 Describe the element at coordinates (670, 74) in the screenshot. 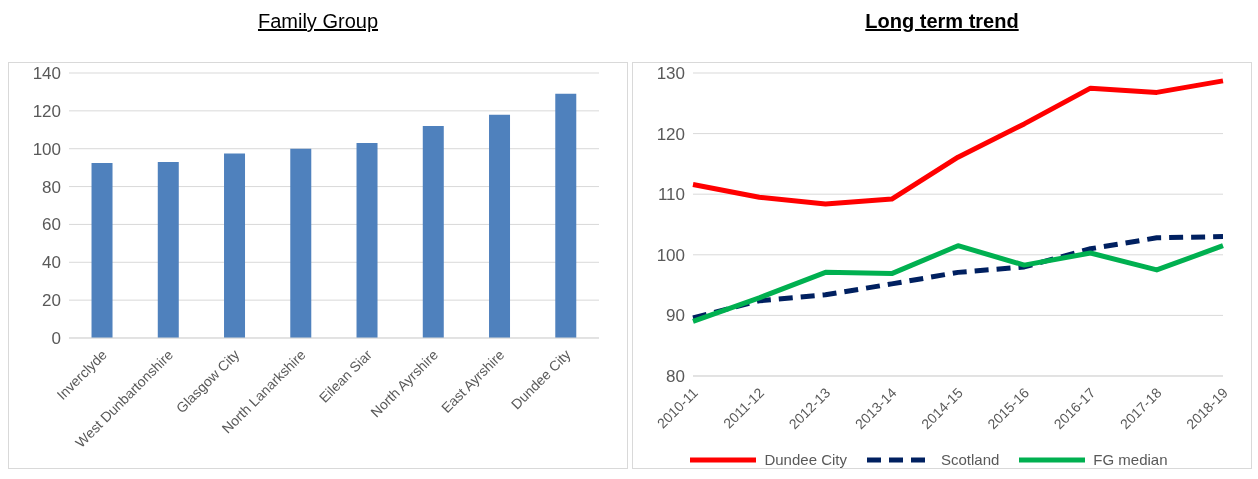

I see `y-tick-label: 130` at that location.